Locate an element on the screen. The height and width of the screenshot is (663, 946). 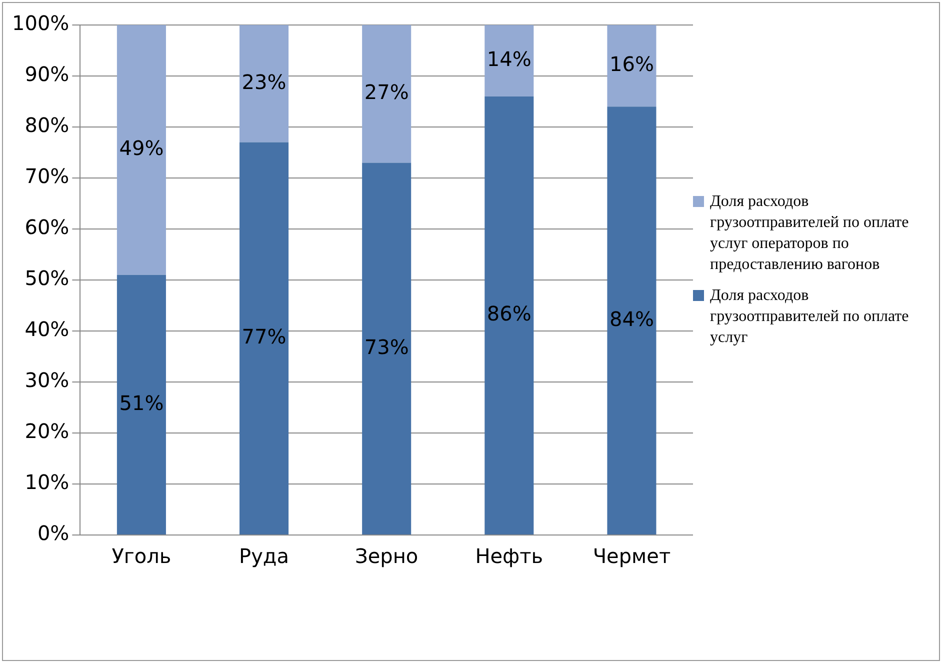
y-tick-label: 60% is located at coordinates (47, 227).